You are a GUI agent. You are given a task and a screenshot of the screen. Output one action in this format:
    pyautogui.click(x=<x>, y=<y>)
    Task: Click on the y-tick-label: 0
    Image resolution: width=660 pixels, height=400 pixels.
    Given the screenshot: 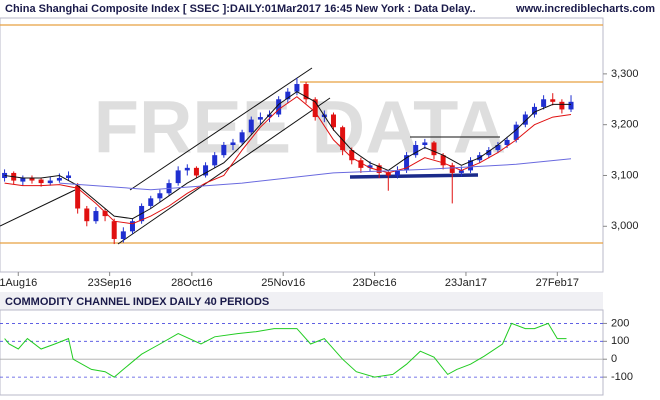 What is the action you would take?
    pyautogui.click(x=614, y=359)
    